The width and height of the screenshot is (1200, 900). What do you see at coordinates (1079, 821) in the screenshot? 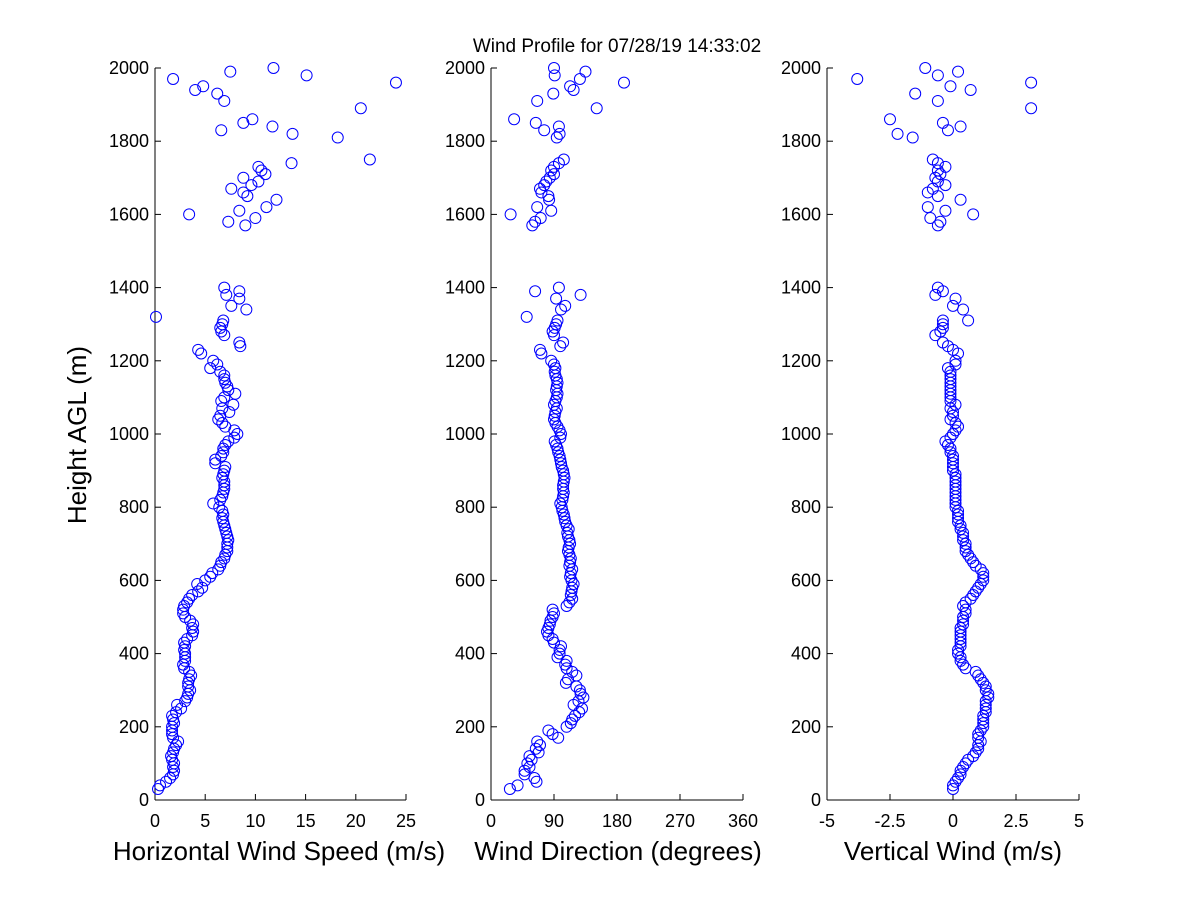
I see `x-tick-label: 5` at bounding box center [1079, 821].